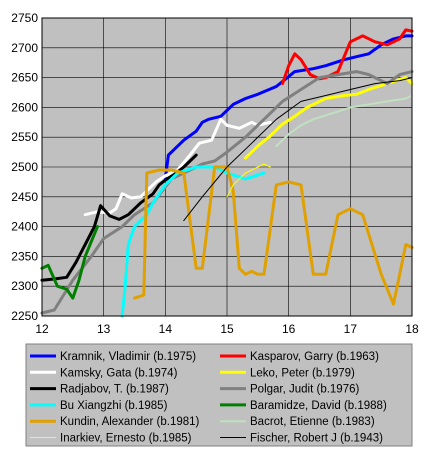 The height and width of the screenshot is (452, 426). I want to click on y-tick-label: 2500, so click(24, 167).